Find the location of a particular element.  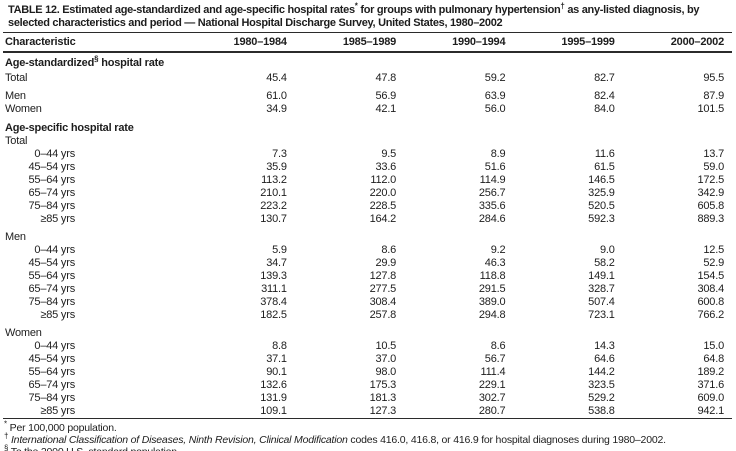

cell-value: 56.7 is located at coordinates (495, 358).